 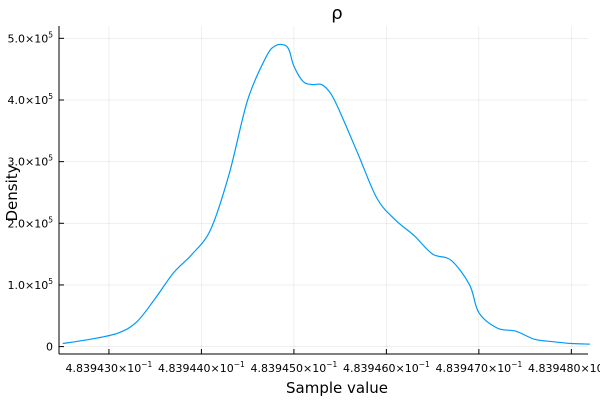 I want to click on y-tick-mantissa: 5.0×10, so click(x=28, y=38).